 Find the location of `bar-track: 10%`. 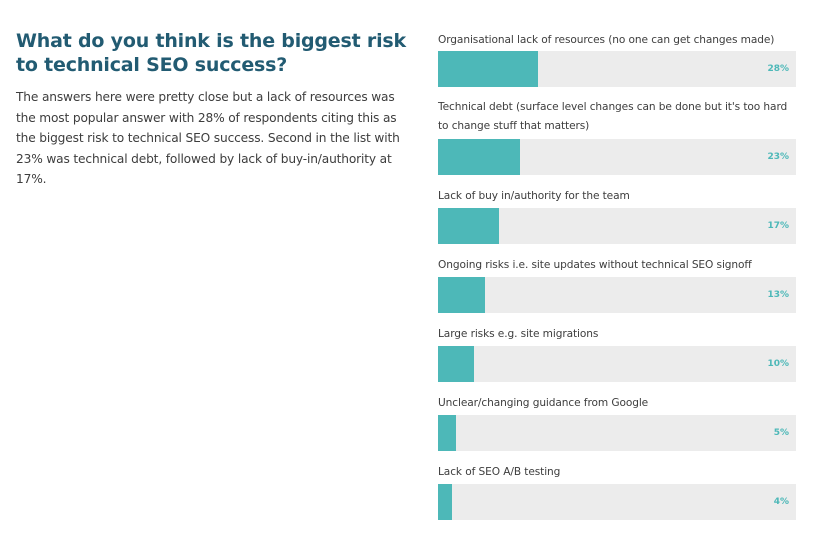

bar-track: 10% is located at coordinates (617, 364).